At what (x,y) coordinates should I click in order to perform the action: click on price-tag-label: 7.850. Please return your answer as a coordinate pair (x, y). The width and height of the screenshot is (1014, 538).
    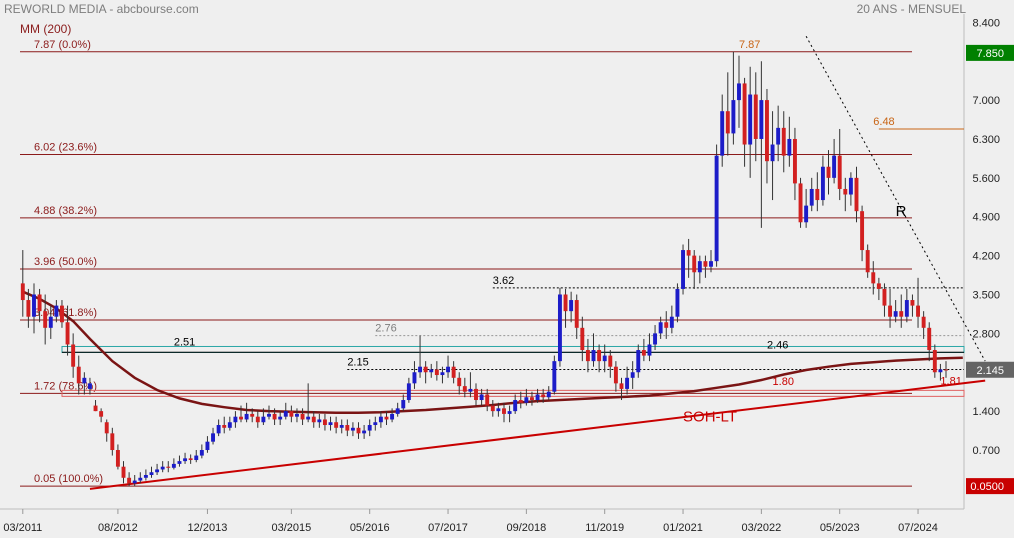
    Looking at the image, I should click on (990, 54).